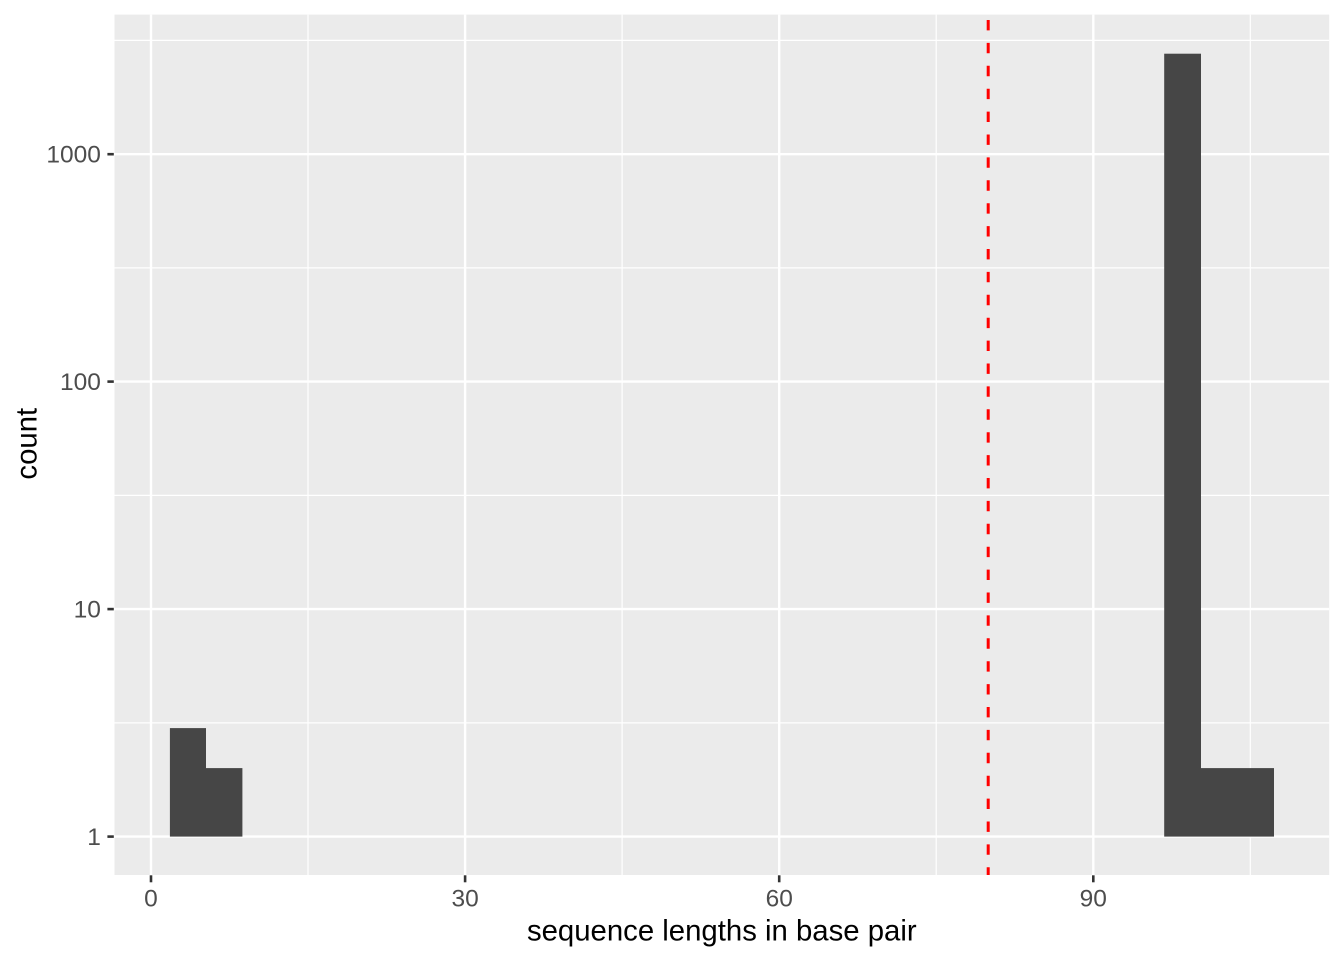 This screenshot has width=1344, height=960. What do you see at coordinates (80, 382) in the screenshot?
I see `svg-text: 100` at bounding box center [80, 382].